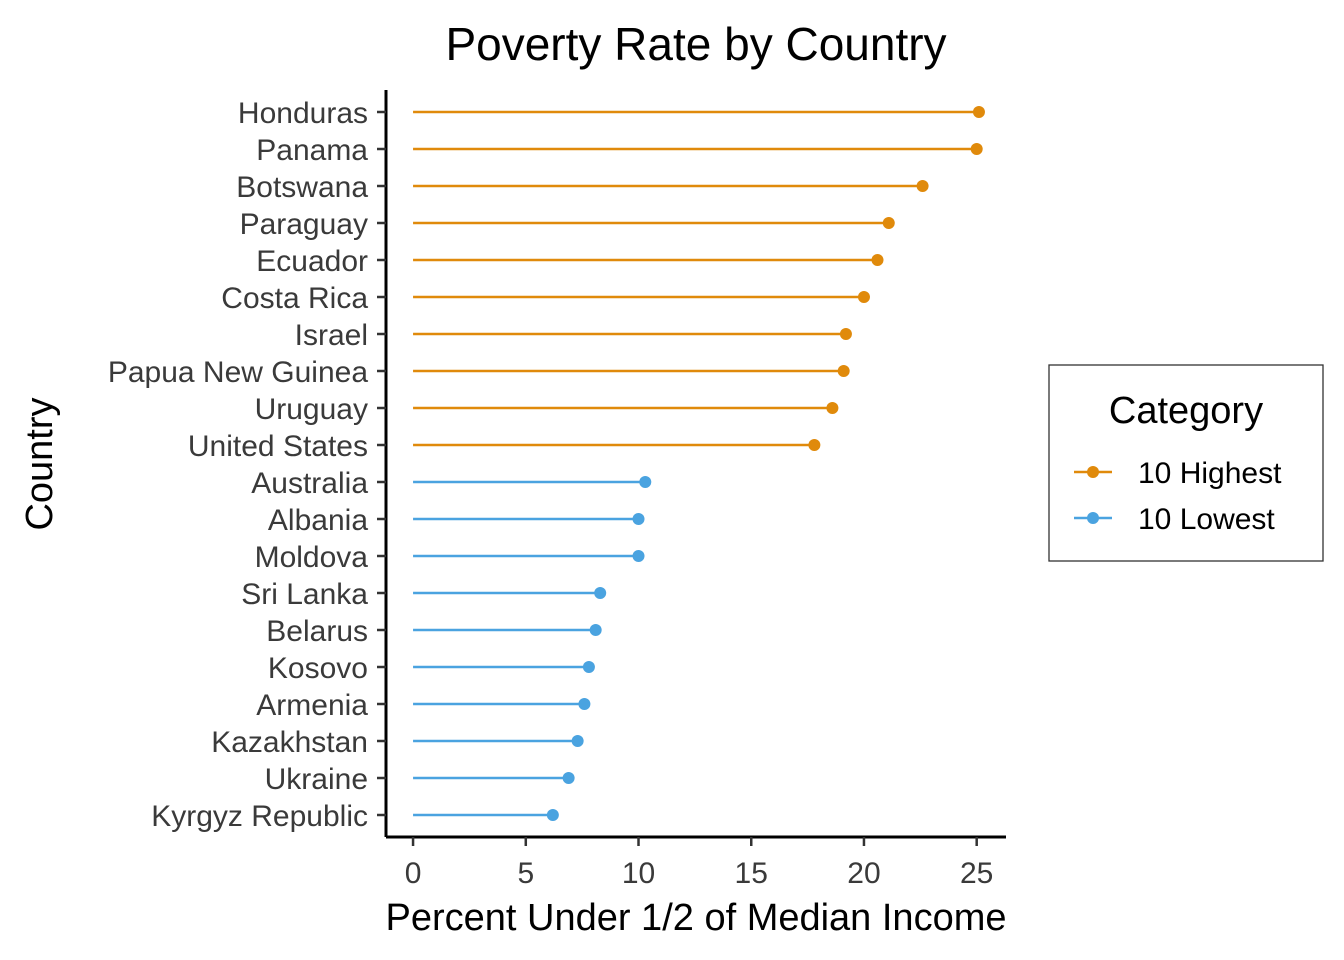  What do you see at coordinates (311, 409) in the screenshot?
I see `y-tick-label: Uruguay` at bounding box center [311, 409].